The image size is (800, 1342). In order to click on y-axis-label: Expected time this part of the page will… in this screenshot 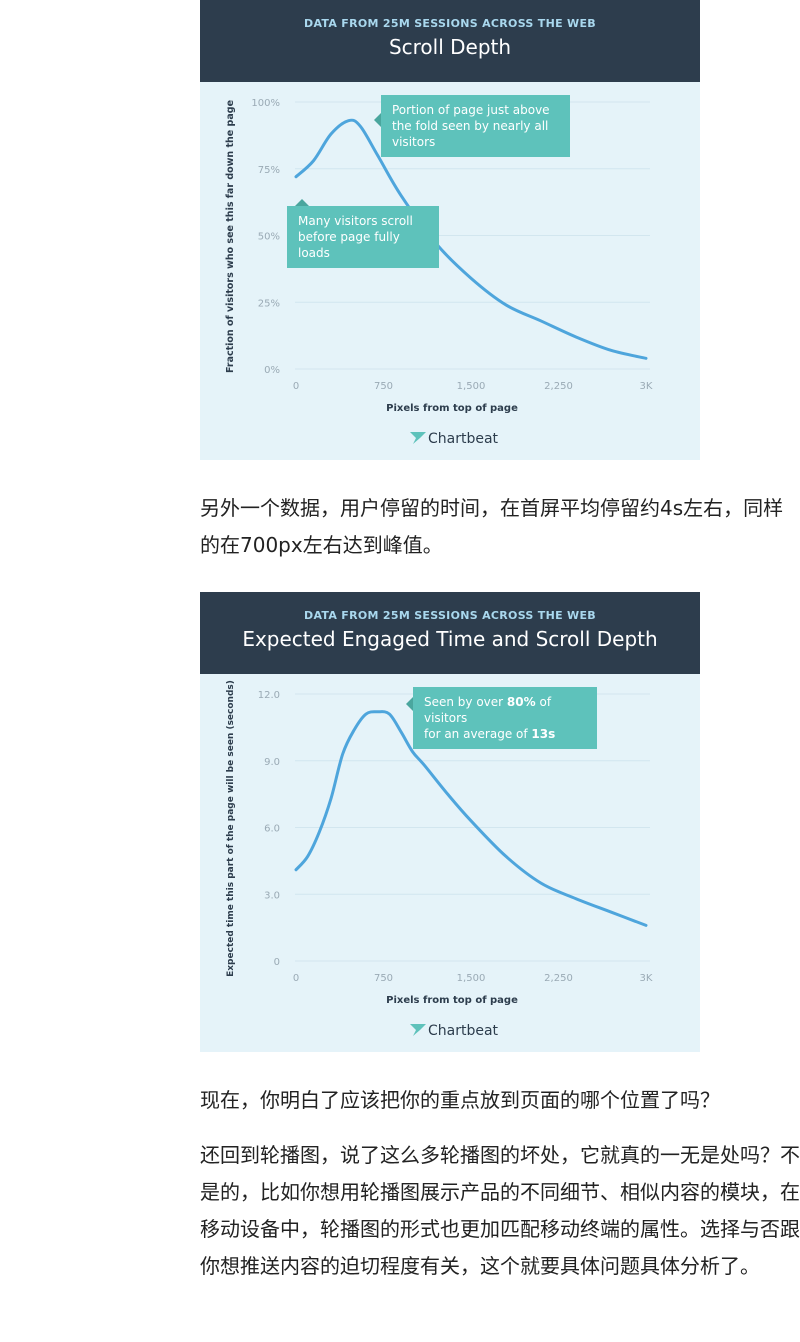, I will do `click(231, 828)`.